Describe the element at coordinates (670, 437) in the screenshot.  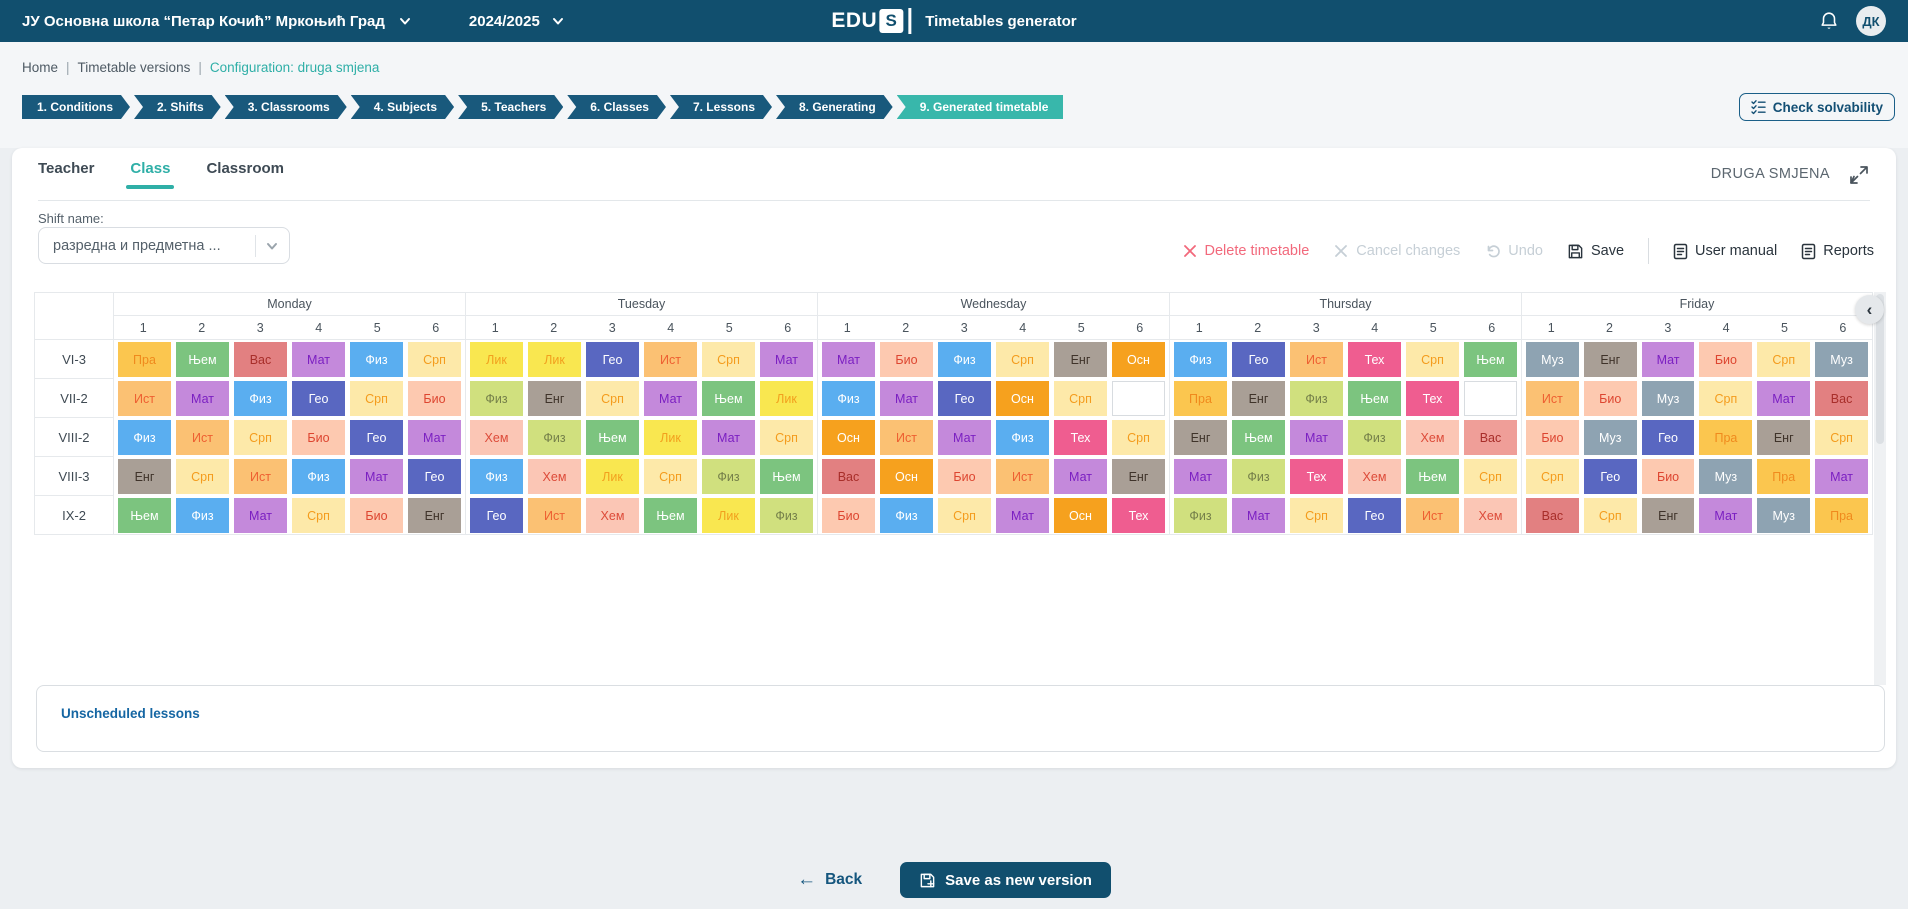
I see `lesson-cell: Лик` at that location.